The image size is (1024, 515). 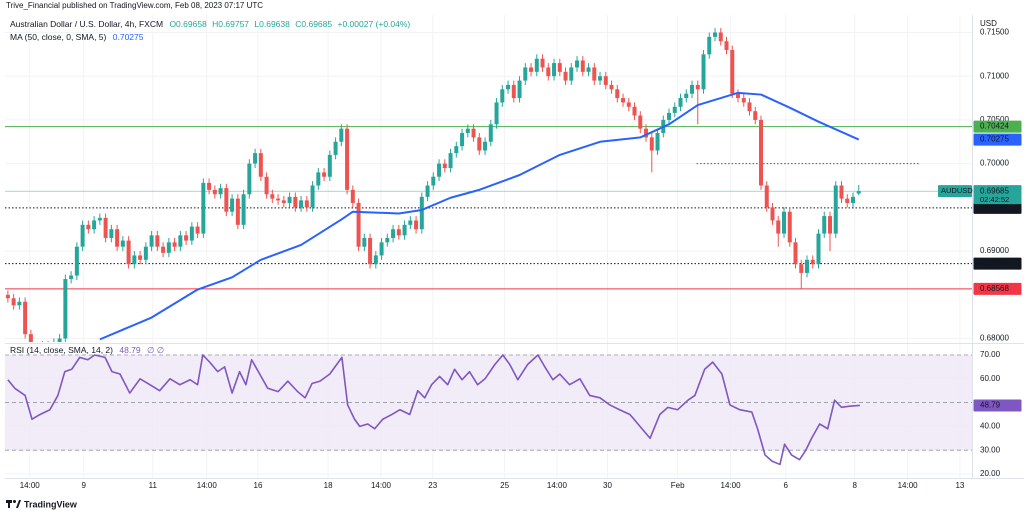 What do you see at coordinates (328, 485) in the screenshot?
I see `x-tick-label: 18` at bounding box center [328, 485].